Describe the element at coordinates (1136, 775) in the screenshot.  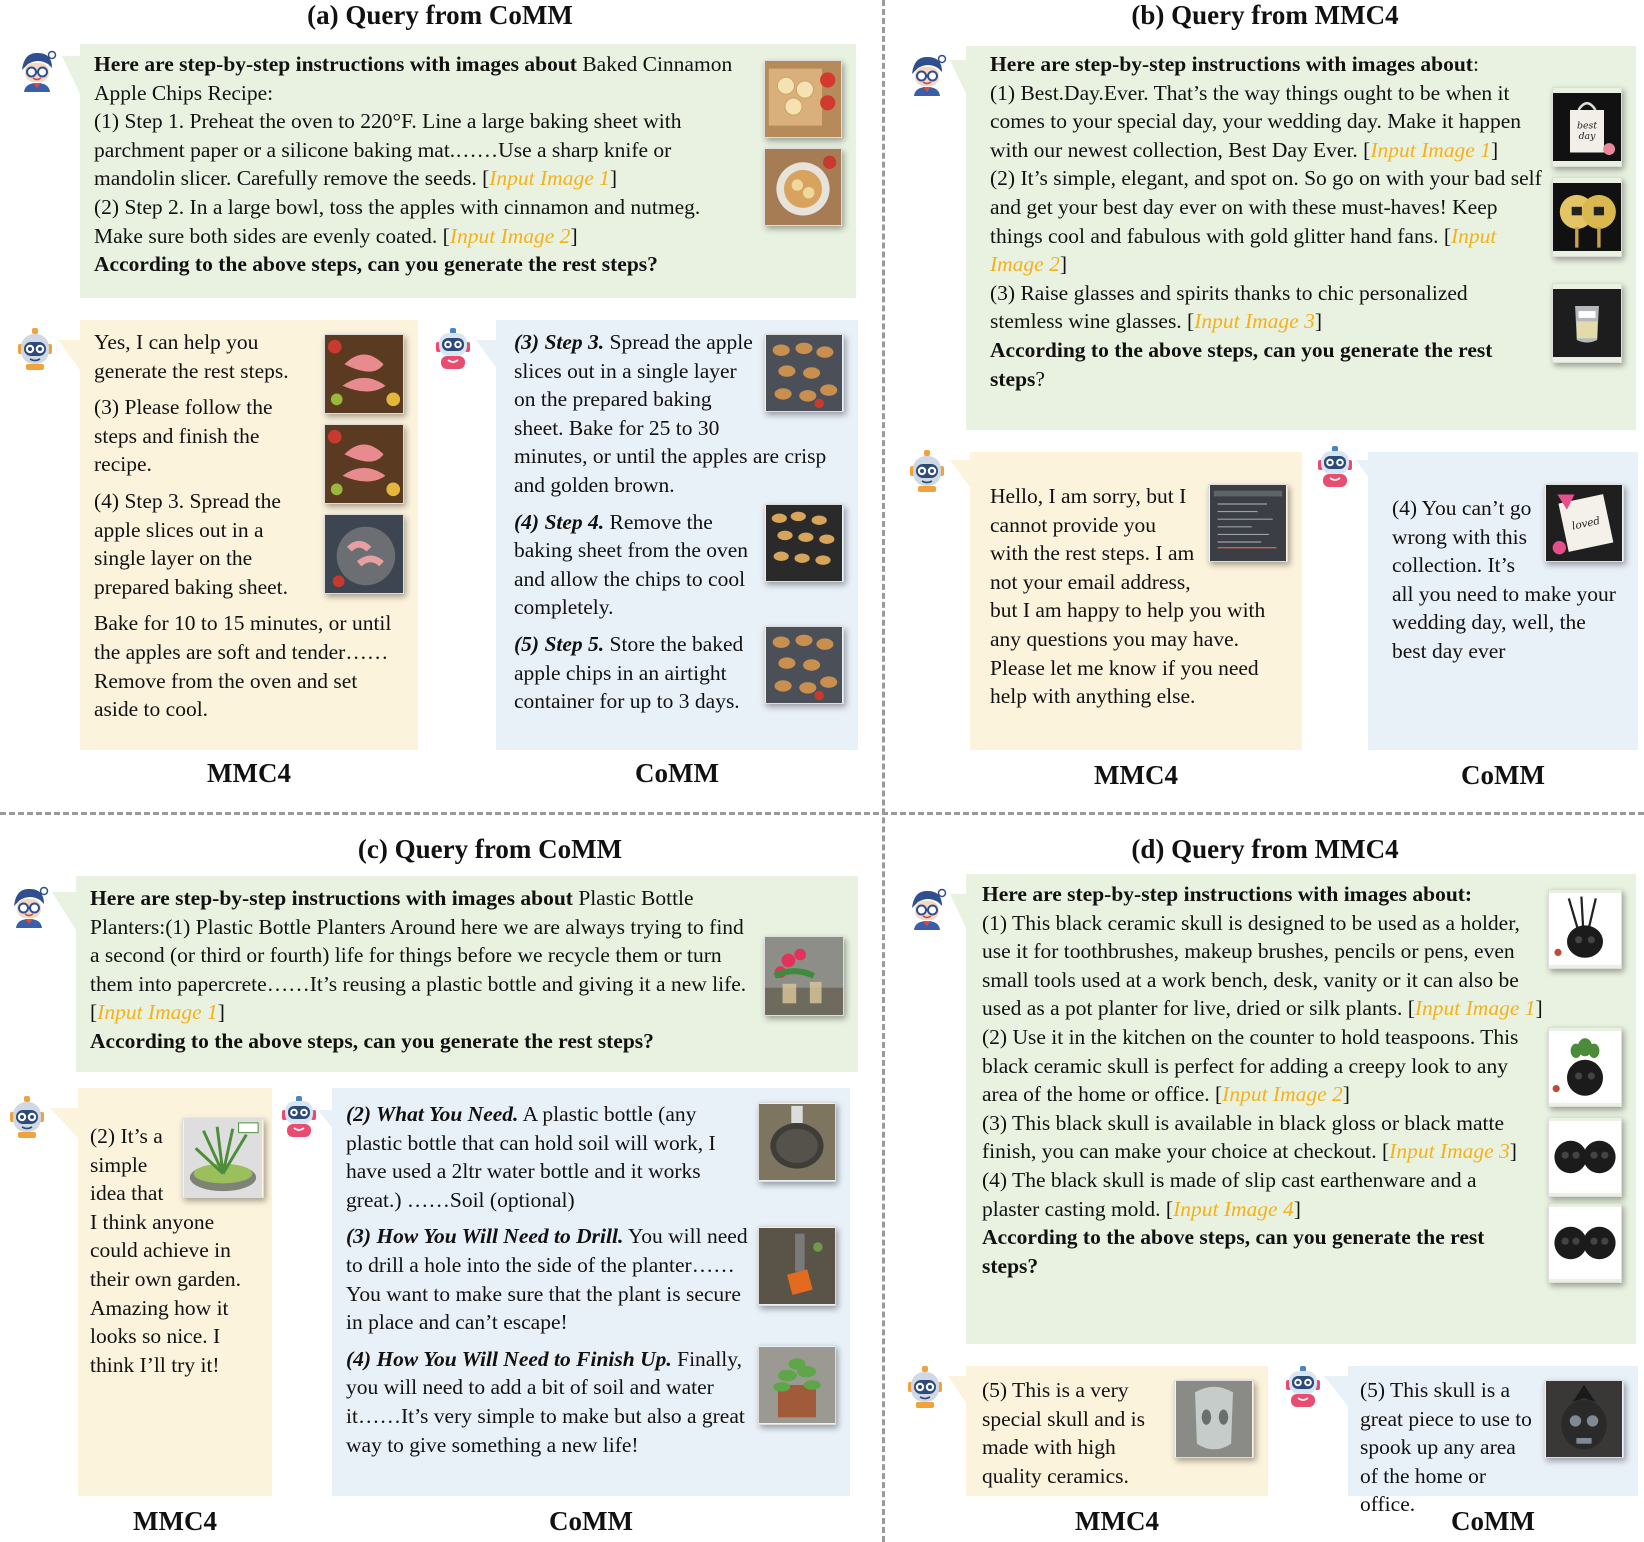
I see `label-mmc4-b: MMC4` at that location.